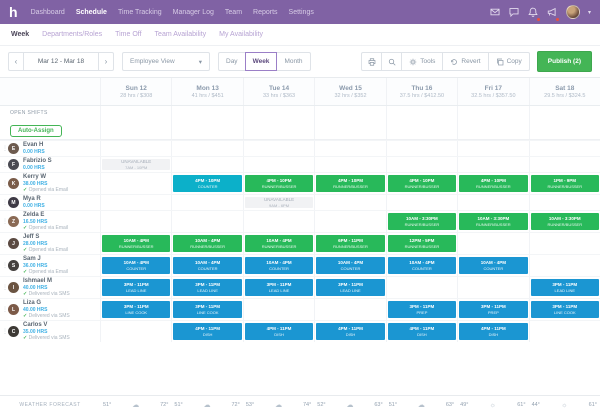 The height and width of the screenshot is (414, 600). What do you see at coordinates (72, 34) in the screenshot?
I see `subnav-tab-departments-roles: Departments/Roles` at bounding box center [72, 34].